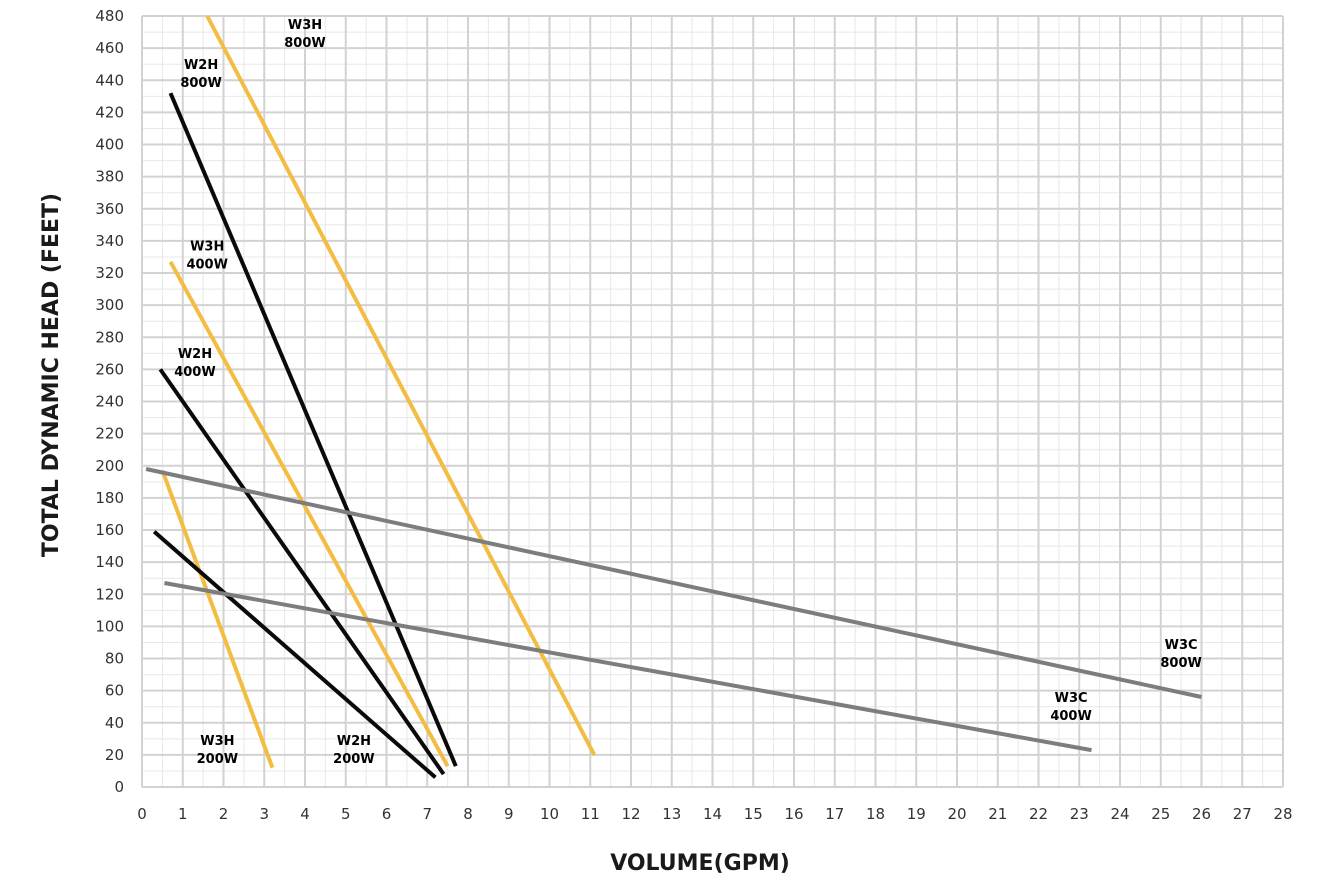  I want to click on x-tick-label: 0, so click(142, 814).